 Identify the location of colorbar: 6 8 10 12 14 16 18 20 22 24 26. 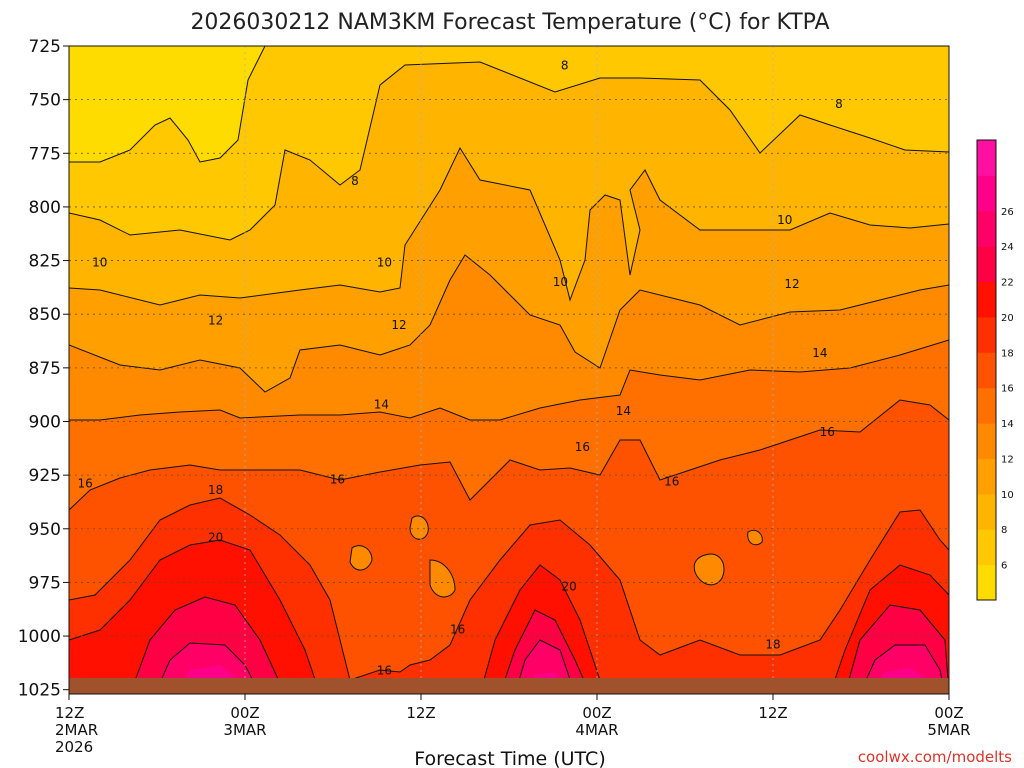
(995, 370).